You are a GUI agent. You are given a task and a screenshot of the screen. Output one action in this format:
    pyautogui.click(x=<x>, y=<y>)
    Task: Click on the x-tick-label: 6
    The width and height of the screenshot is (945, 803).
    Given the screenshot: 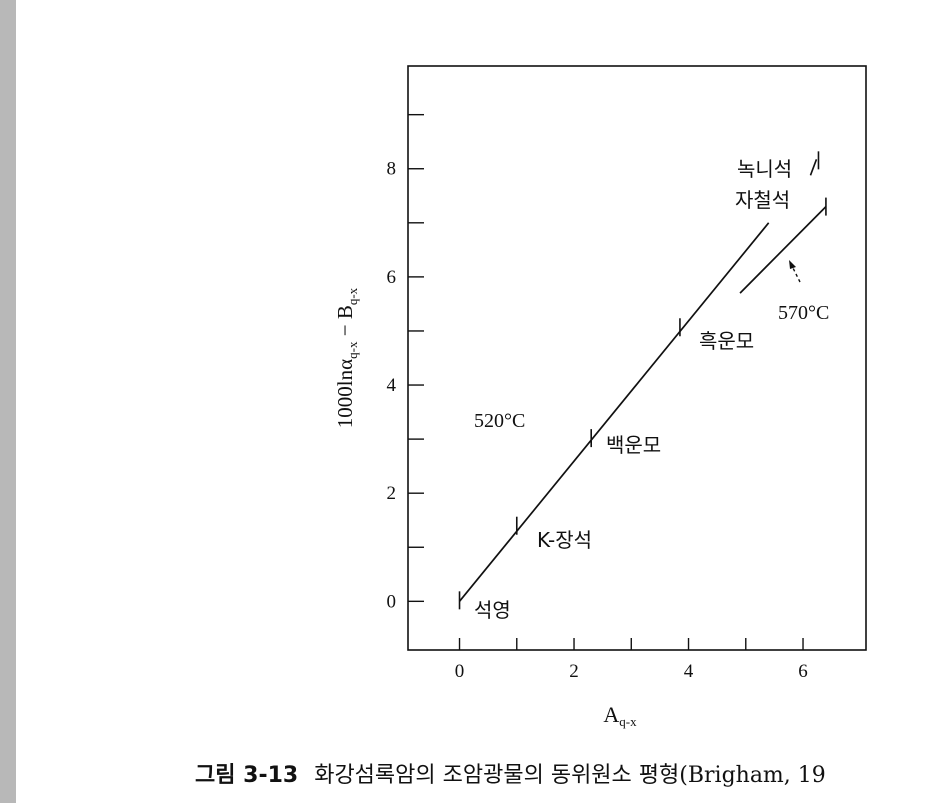 What is the action you would take?
    pyautogui.click(x=803, y=671)
    